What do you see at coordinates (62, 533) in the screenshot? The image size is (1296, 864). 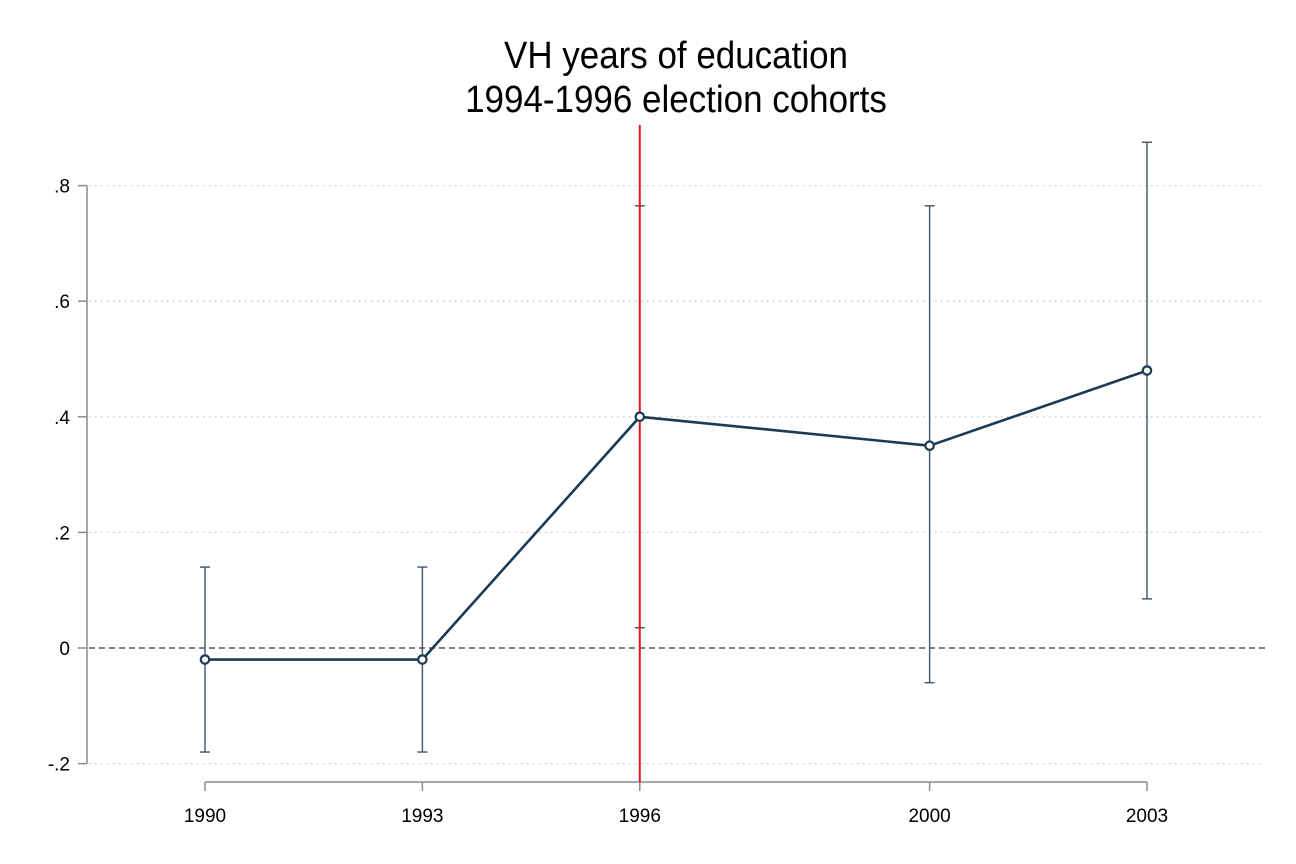 I see `y-tick-label-2: .2` at bounding box center [62, 533].